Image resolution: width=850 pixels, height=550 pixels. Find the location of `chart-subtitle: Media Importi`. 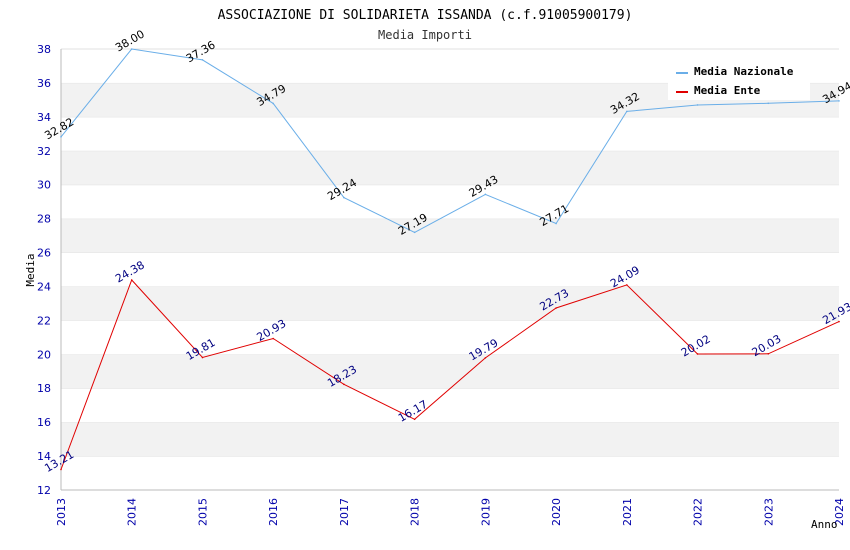

chart-subtitle: Media Importi is located at coordinates (425, 35).